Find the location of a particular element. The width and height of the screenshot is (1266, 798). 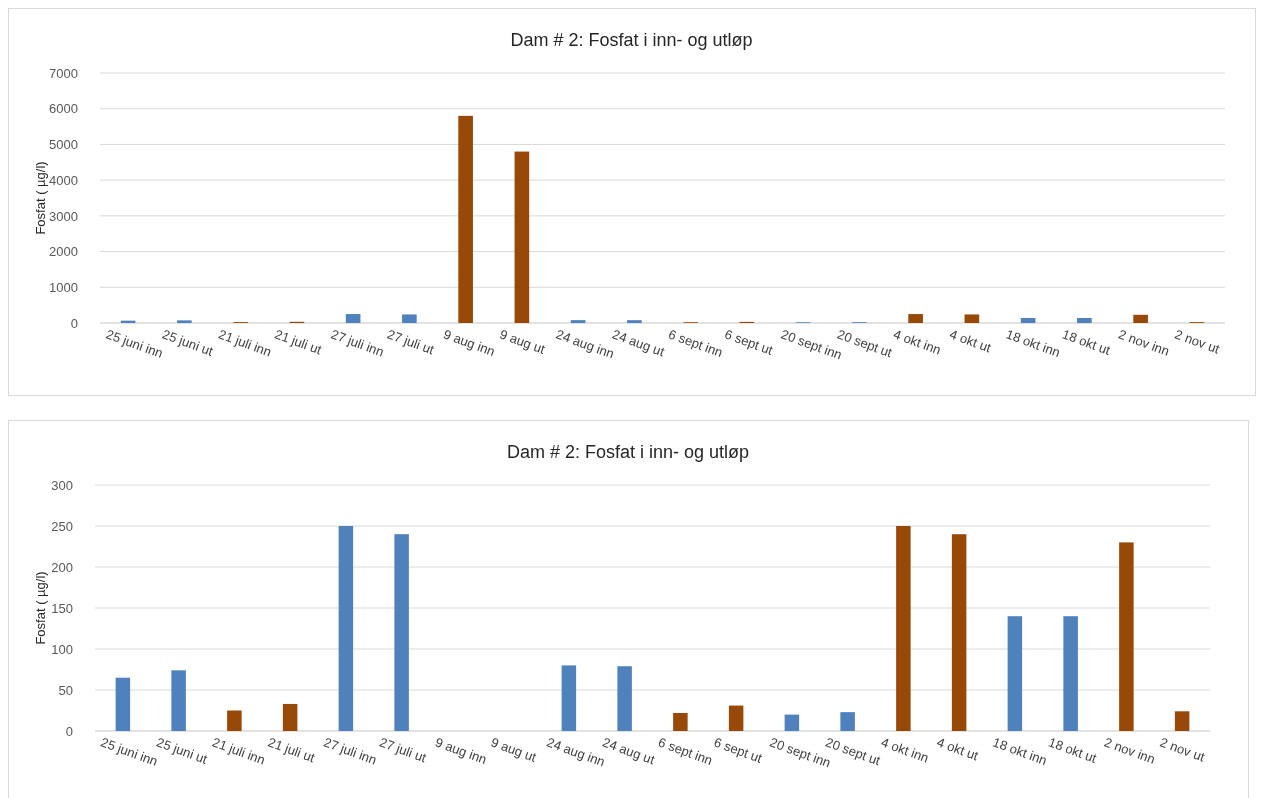

y-tick-label: 2000 is located at coordinates (63, 252).